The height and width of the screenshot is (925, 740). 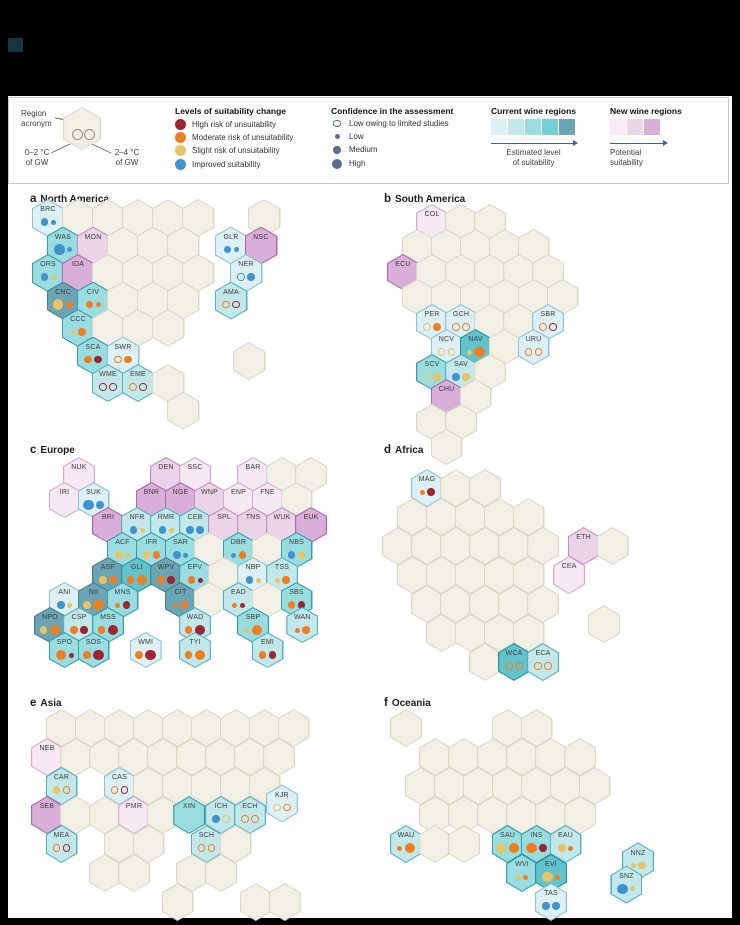 I want to click on hex-region-label: GLR, so click(x=231, y=237).